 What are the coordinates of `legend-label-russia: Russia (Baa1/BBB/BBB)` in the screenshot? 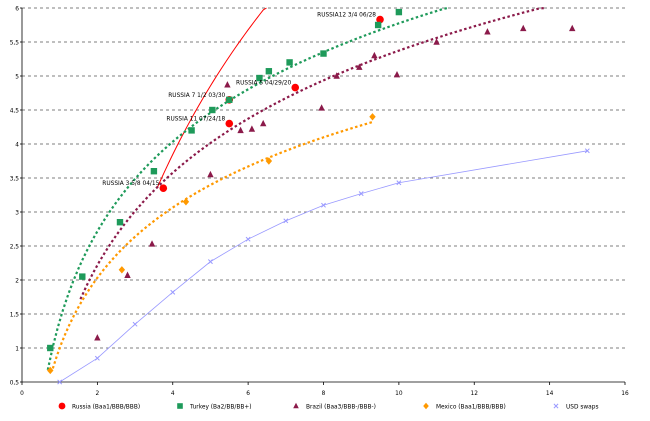 It's located at (106, 407).